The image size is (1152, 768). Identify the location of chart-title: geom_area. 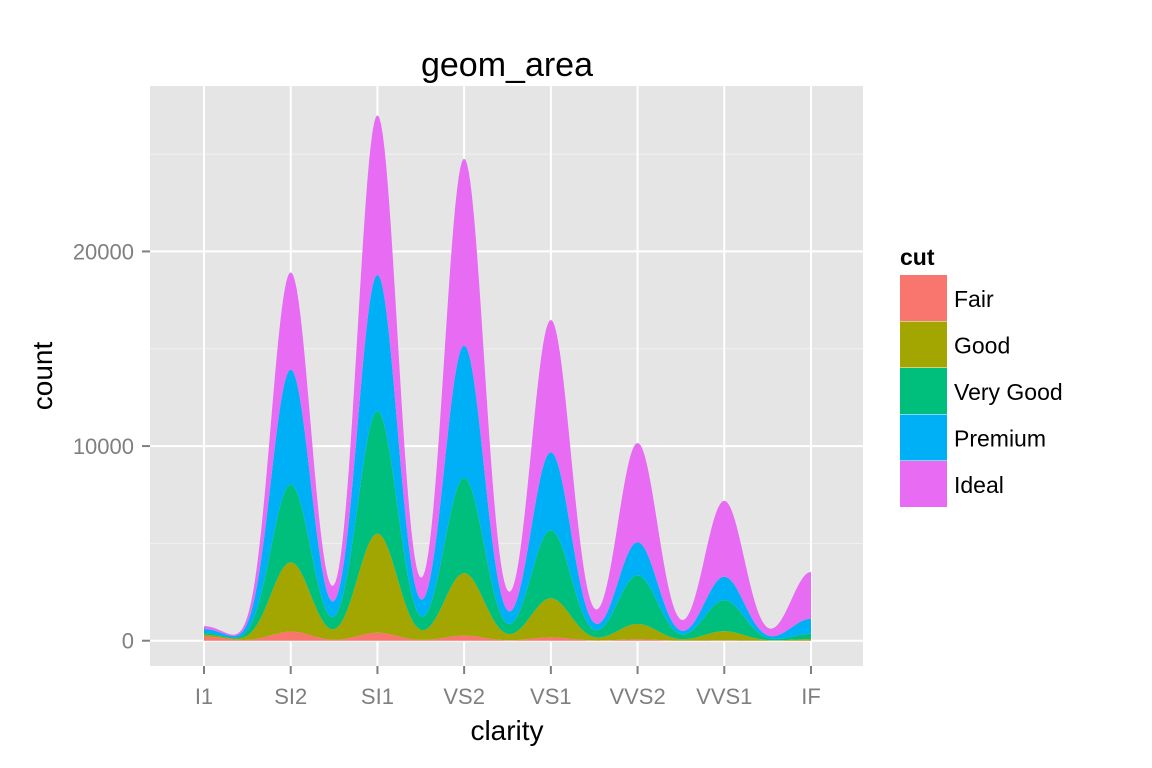
(507, 65).